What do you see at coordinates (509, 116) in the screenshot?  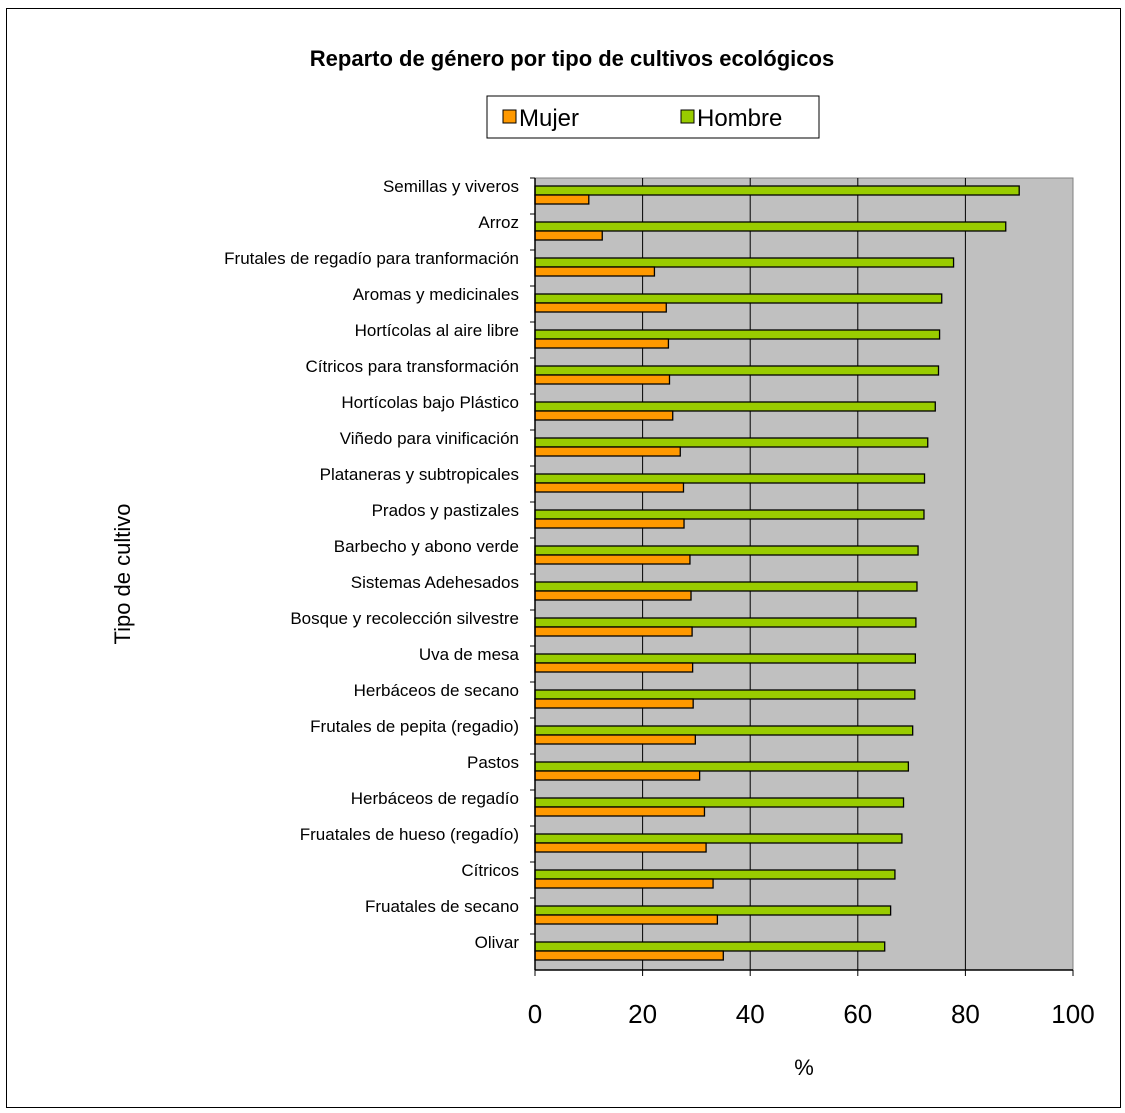 I see `legend-swatch-mujer` at bounding box center [509, 116].